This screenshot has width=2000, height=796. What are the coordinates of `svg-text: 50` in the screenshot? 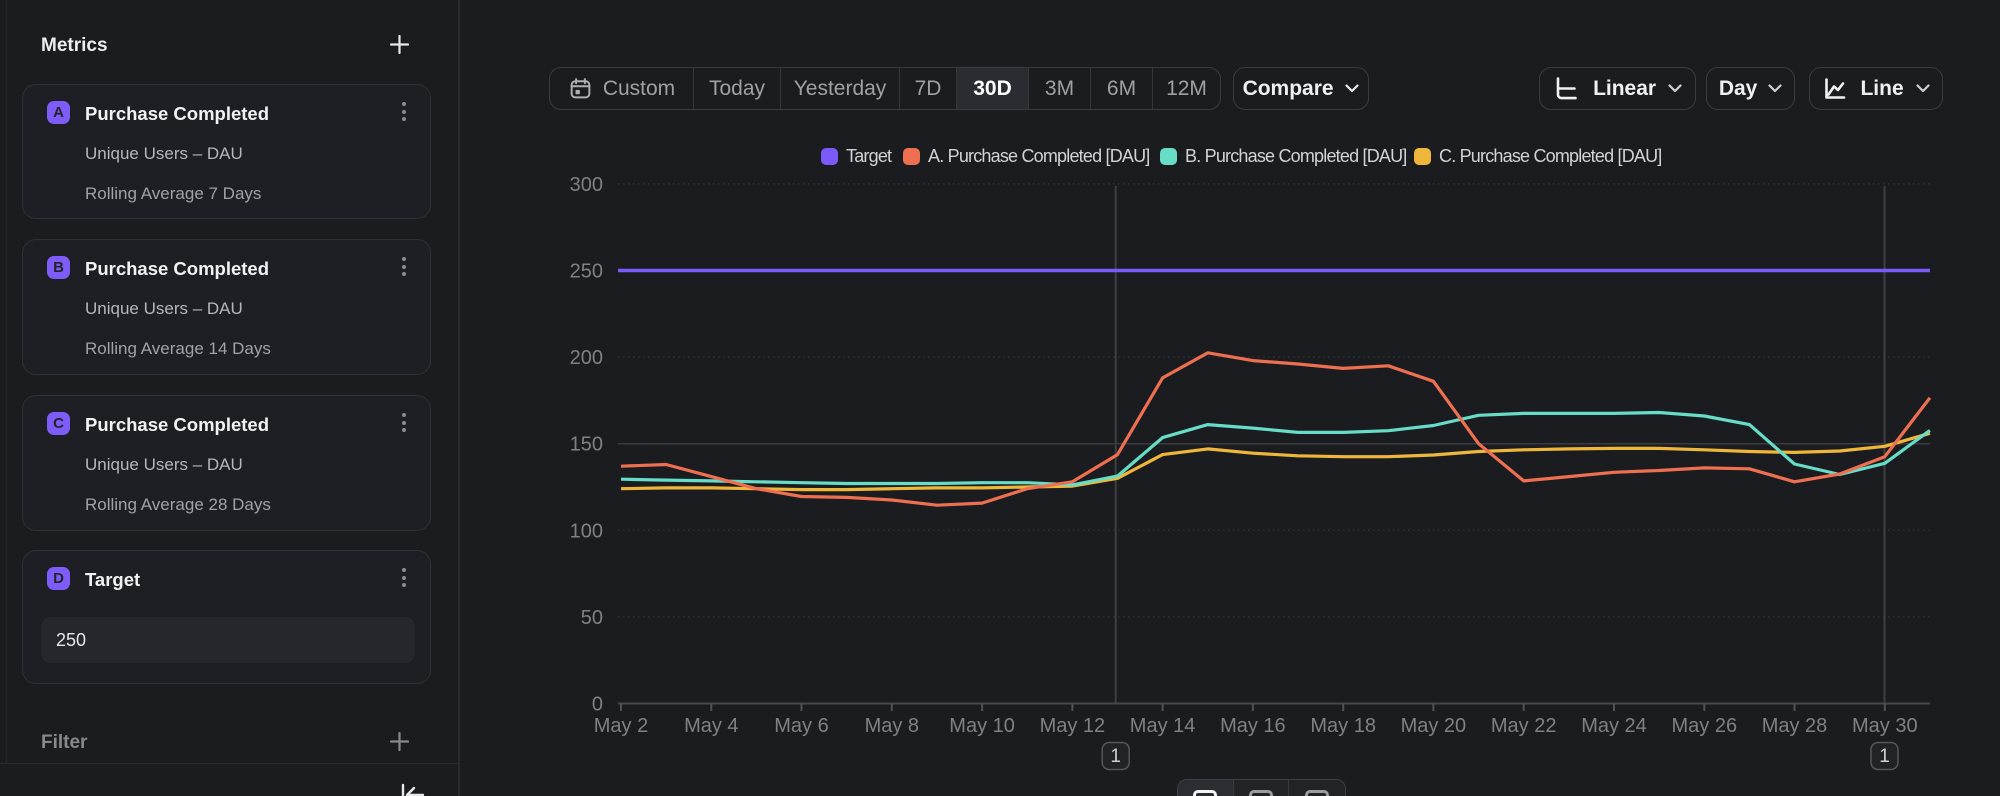 It's located at (592, 618).